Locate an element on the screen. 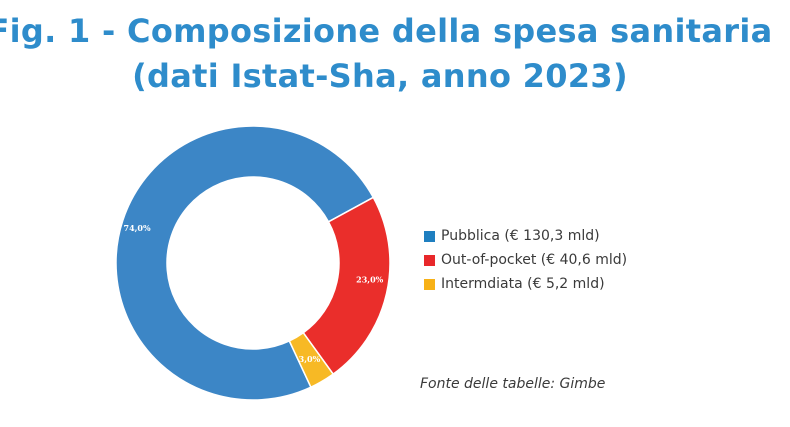  legend-item-intermediata: Intermdiata (€ 5,2 mld) is located at coordinates (525, 284).